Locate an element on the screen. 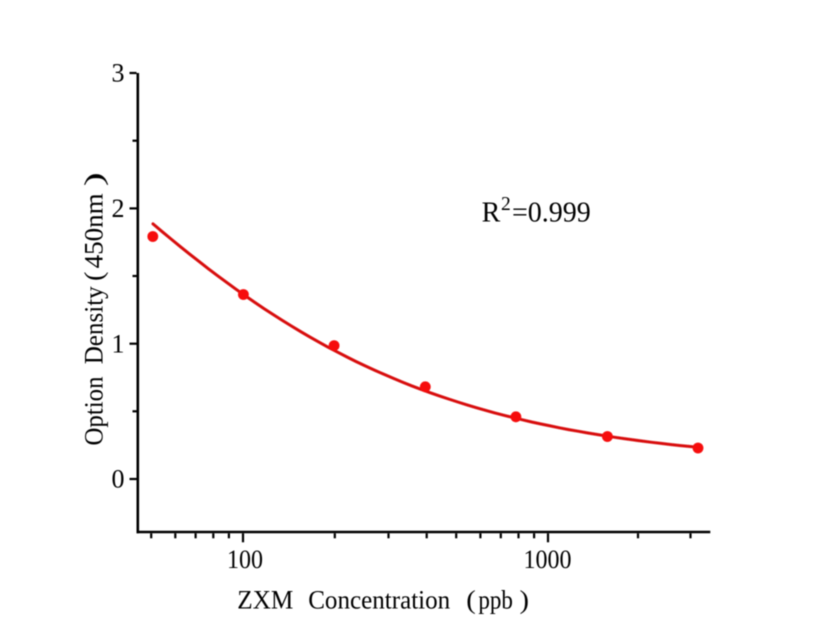 Image resolution: width=816 pixels, height=640 pixels. svg-text: R is located at coordinates (491, 213).